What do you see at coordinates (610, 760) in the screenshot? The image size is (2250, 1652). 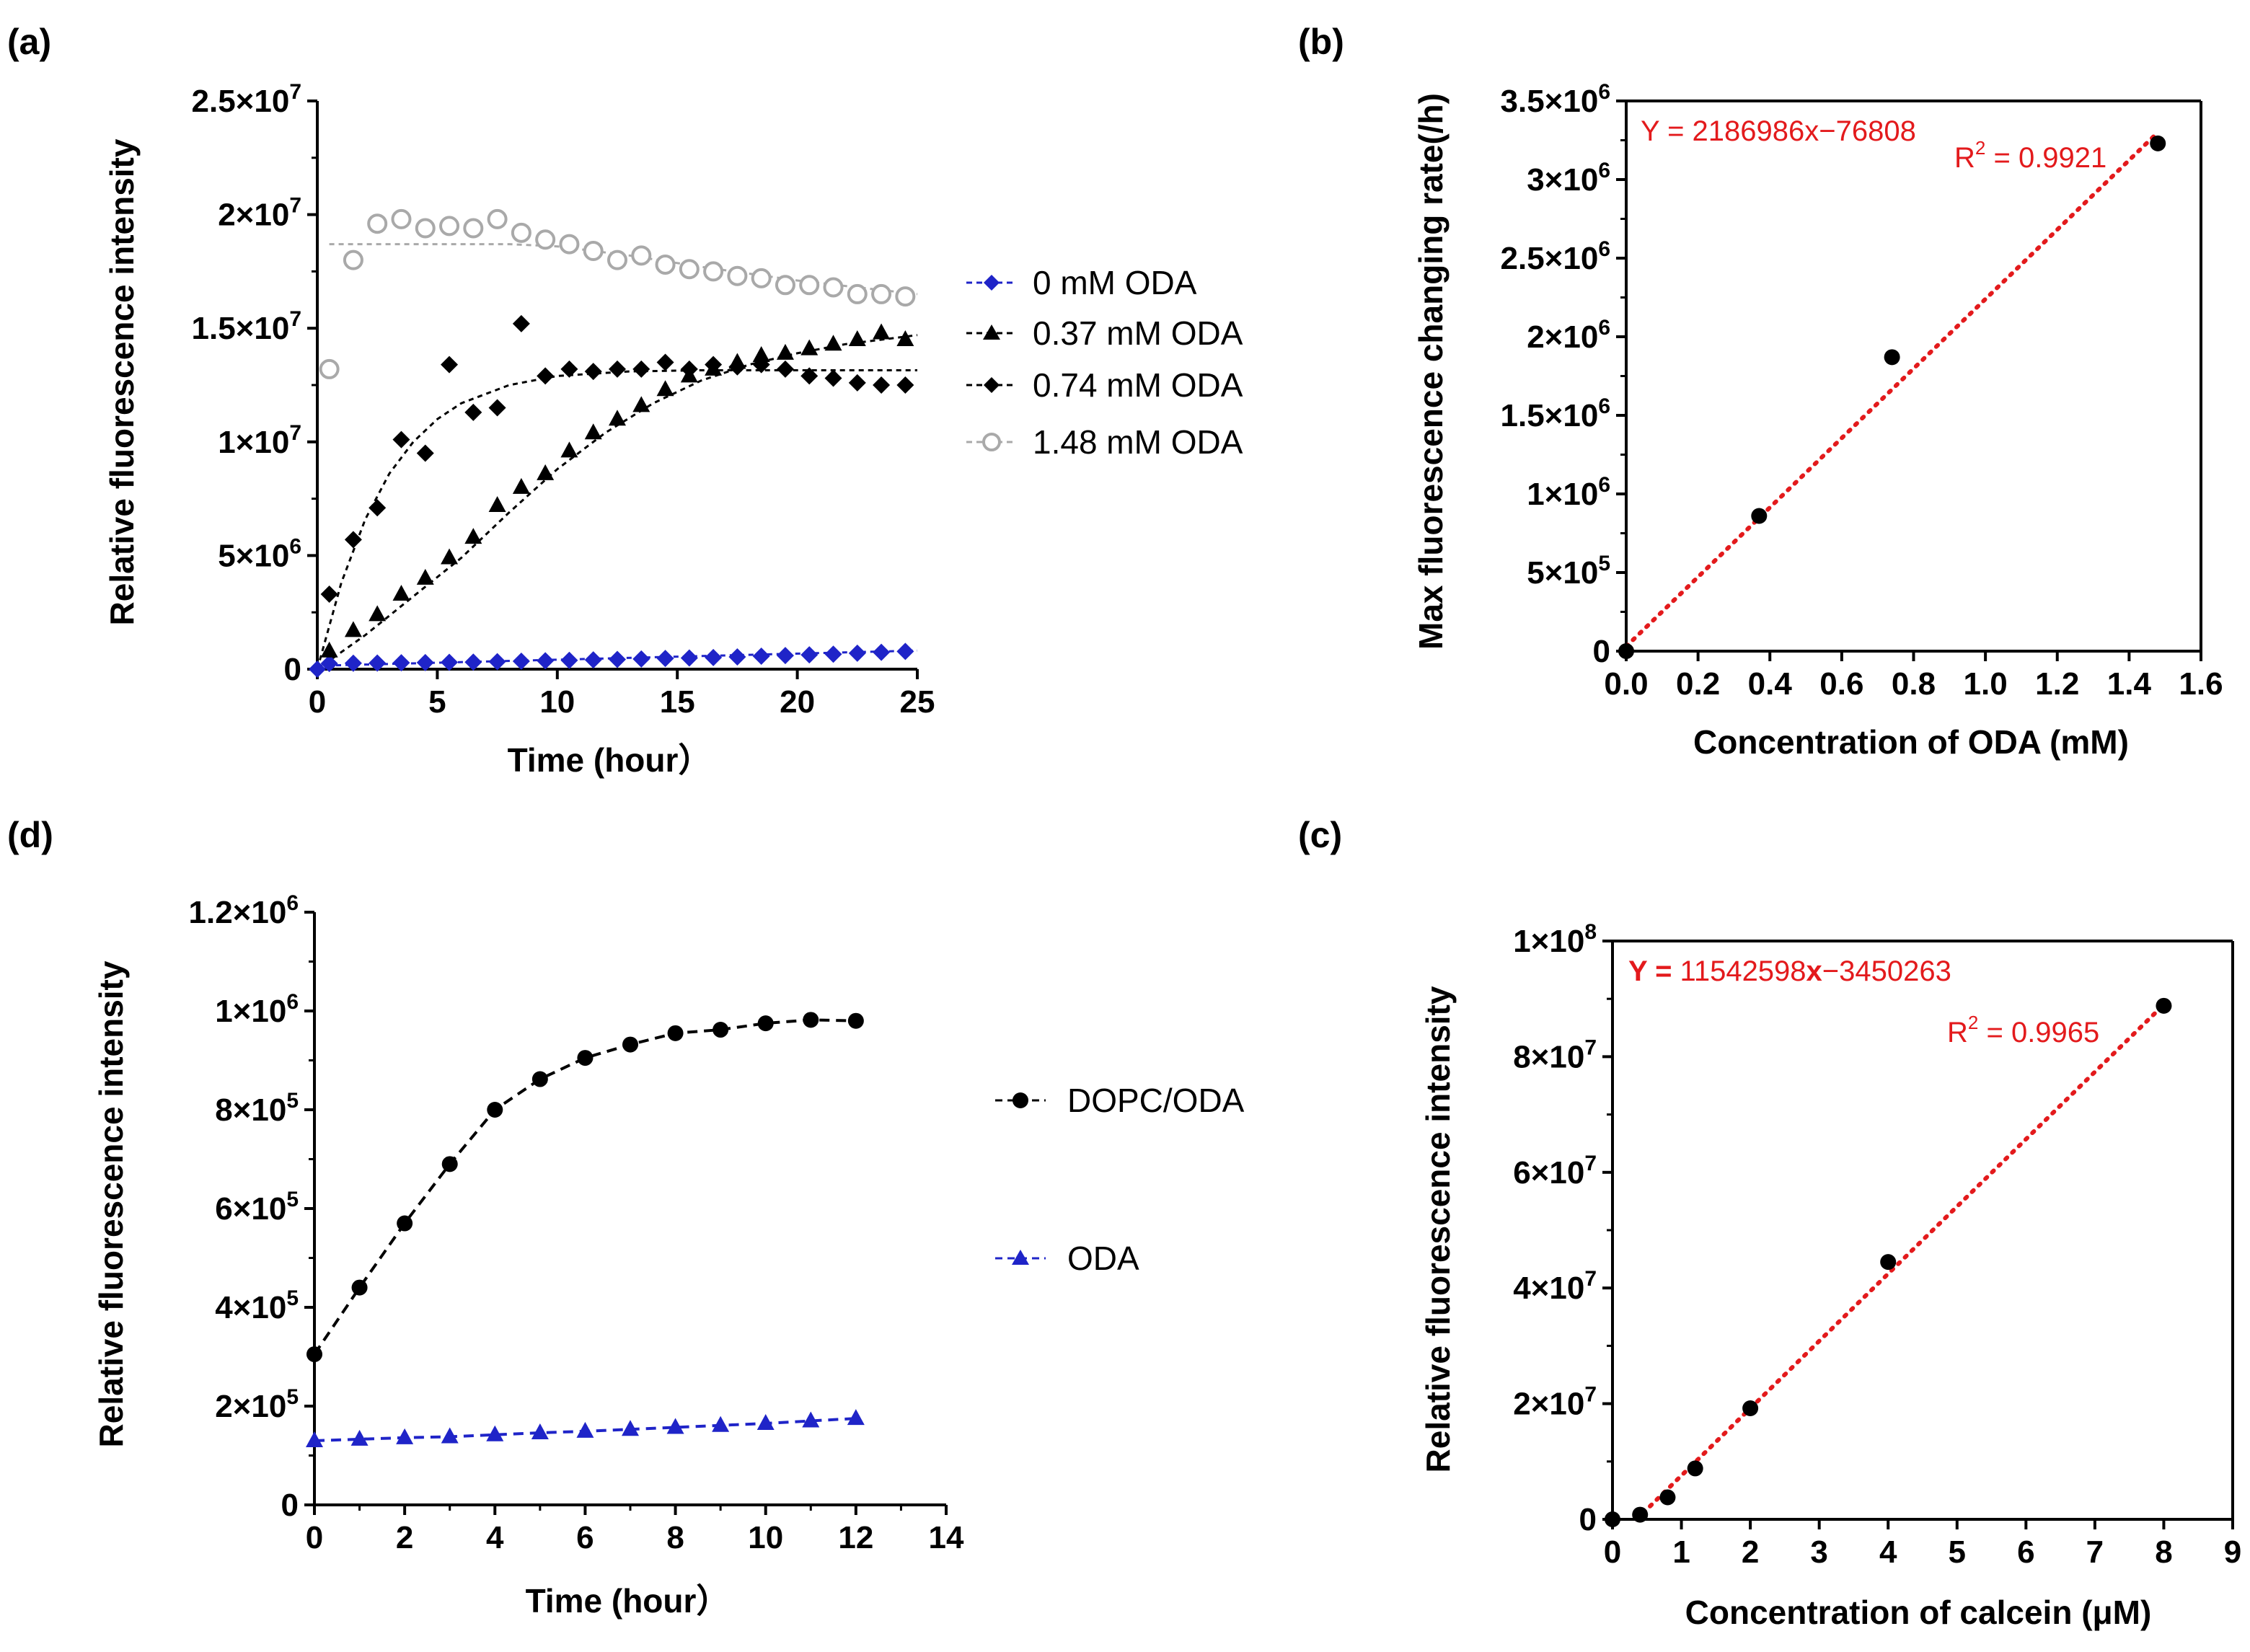 I see `panel-a-x-label: Time (hour）` at bounding box center [610, 760].